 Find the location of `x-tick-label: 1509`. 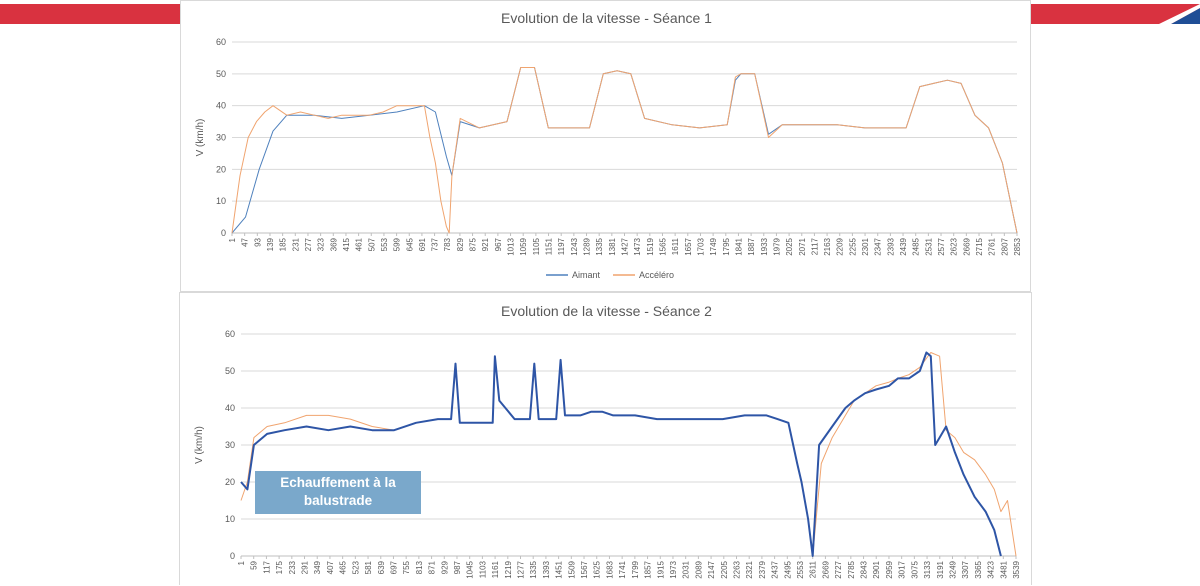

x-tick-label: 1509 is located at coordinates (571, 569).